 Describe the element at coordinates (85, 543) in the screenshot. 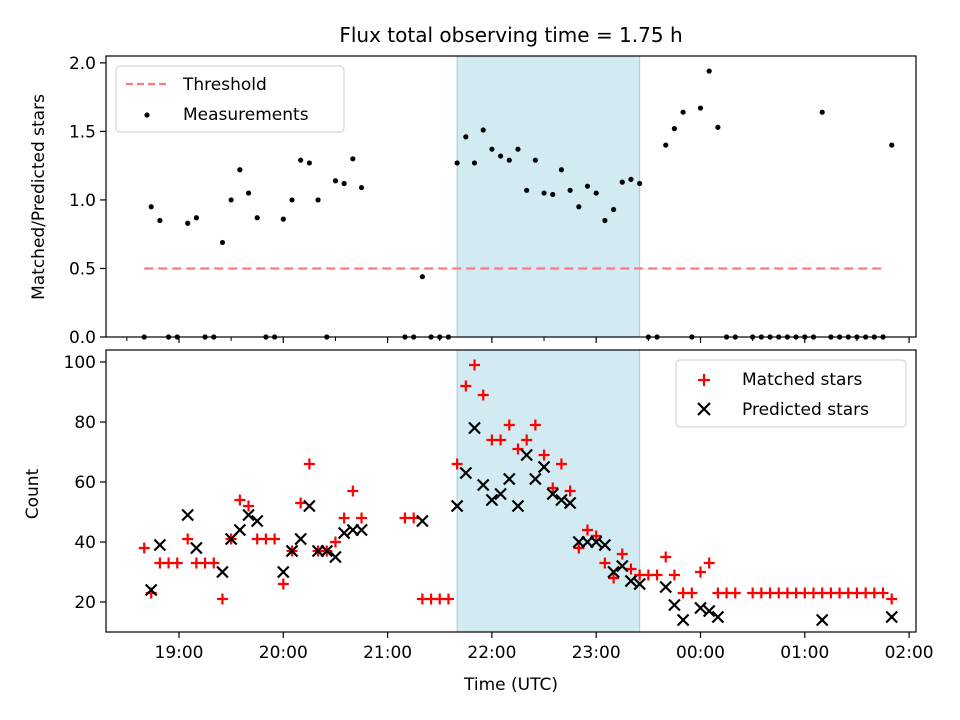

I see `bottom-y-tick-label: 40` at that location.